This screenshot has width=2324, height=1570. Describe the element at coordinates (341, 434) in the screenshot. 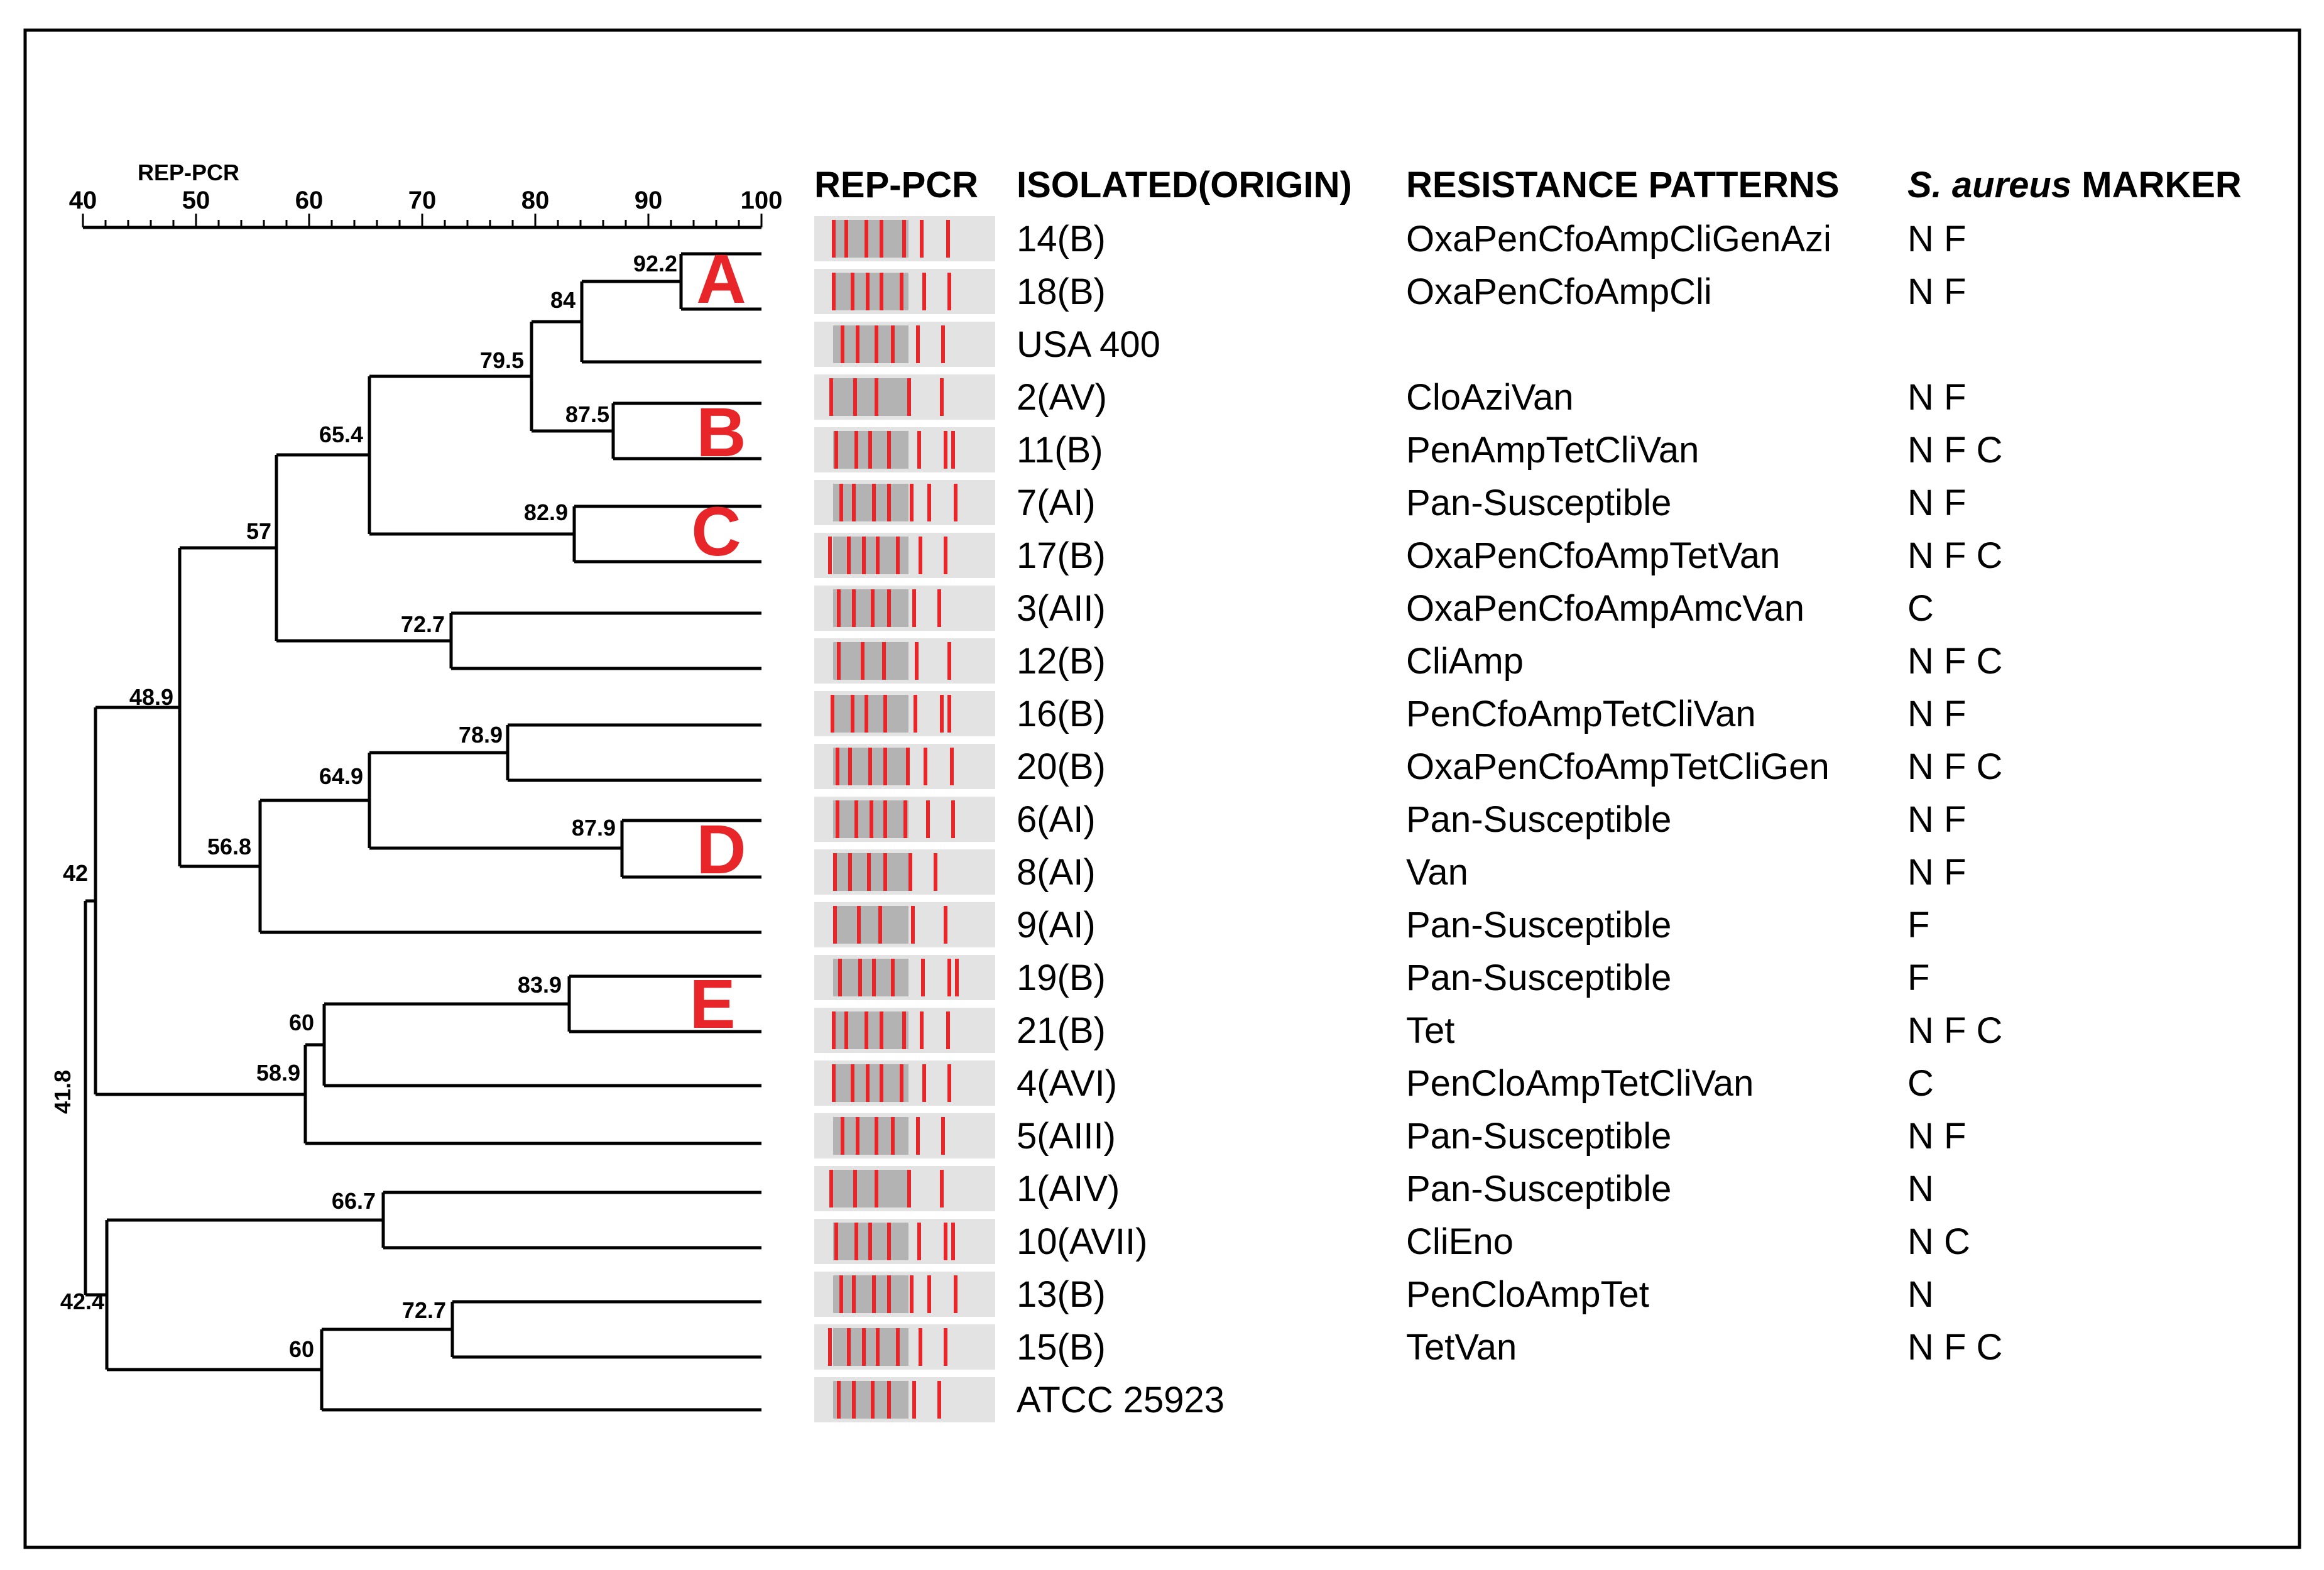

I see `node-label: 65.4` at that location.